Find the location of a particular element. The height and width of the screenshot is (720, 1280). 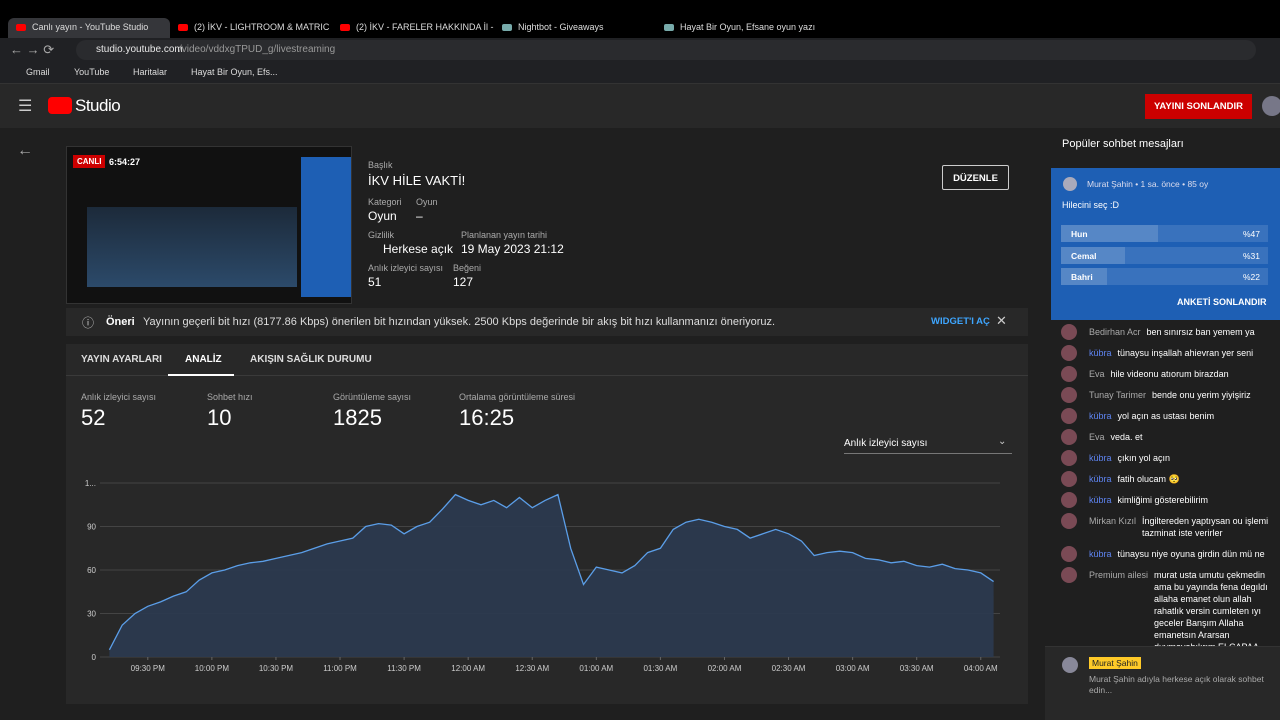

browser-tab: Canlı yayın - YouTube Studio is located at coordinates (89, 28).